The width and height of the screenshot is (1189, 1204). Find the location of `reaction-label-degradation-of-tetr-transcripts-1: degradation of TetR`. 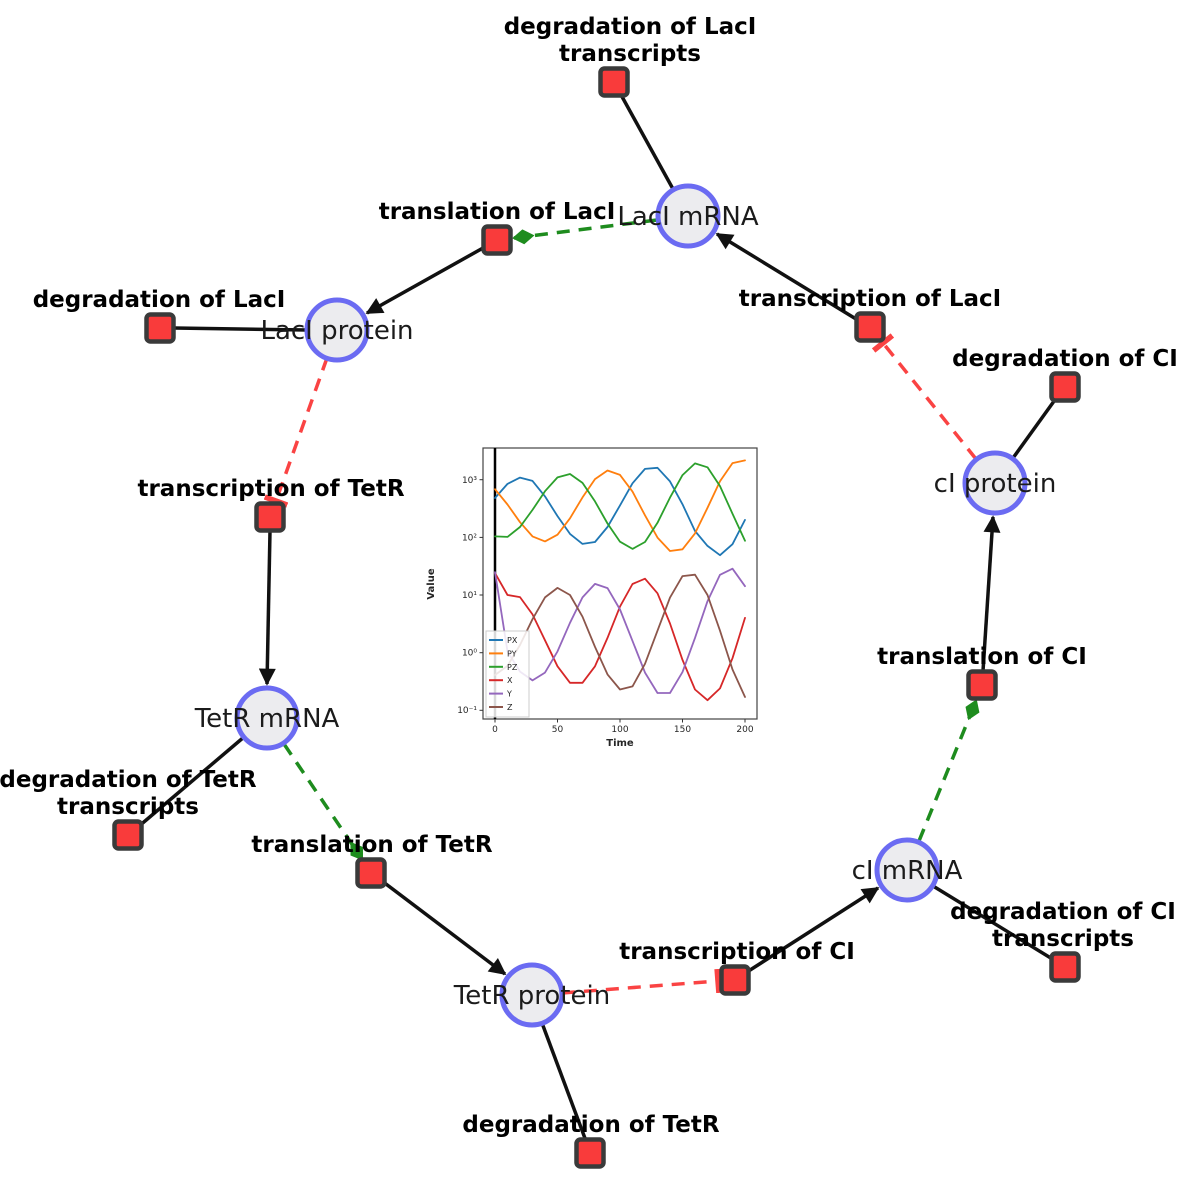

reaction-label-degradation-of-tetr-transcripts-1: degradation of TetR is located at coordinates (128, 780).